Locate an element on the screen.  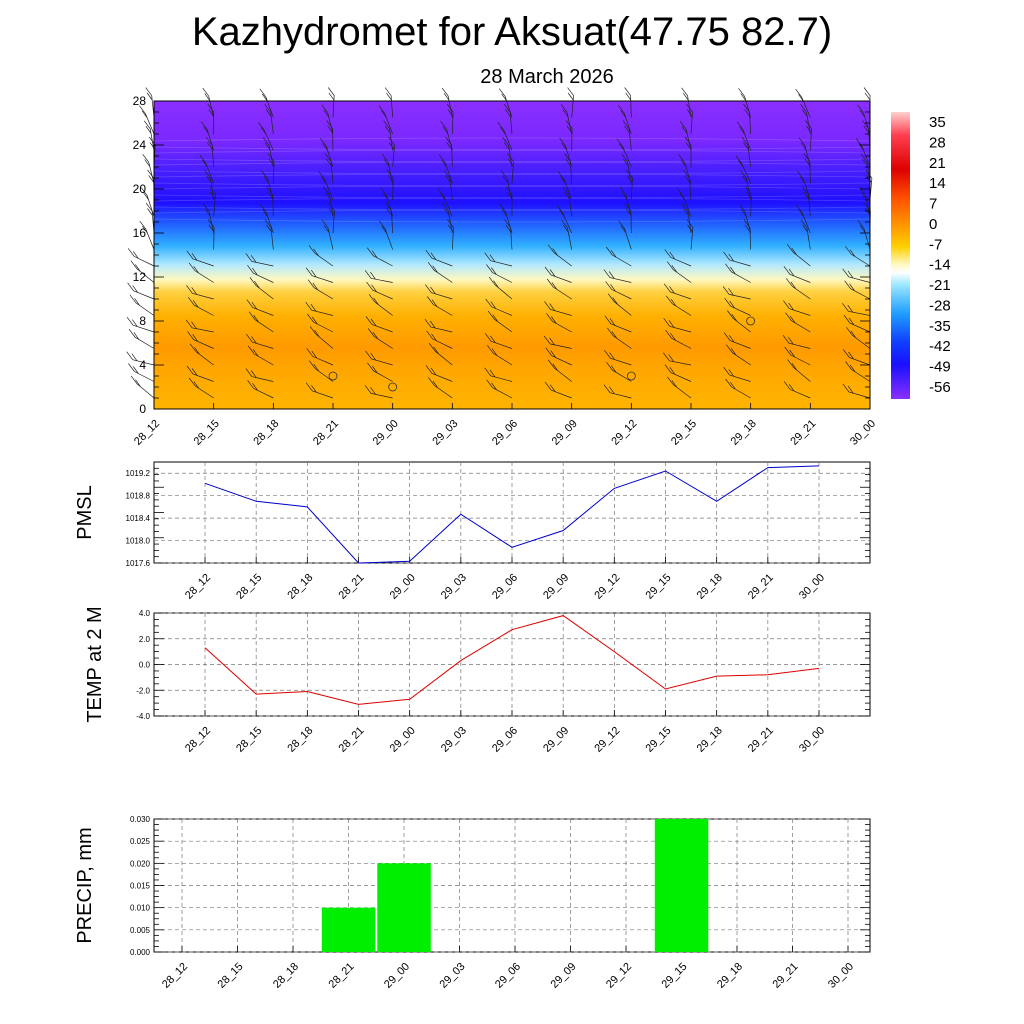
temp-2m-x-tick-label: 29_06 is located at coordinates (505, 740).